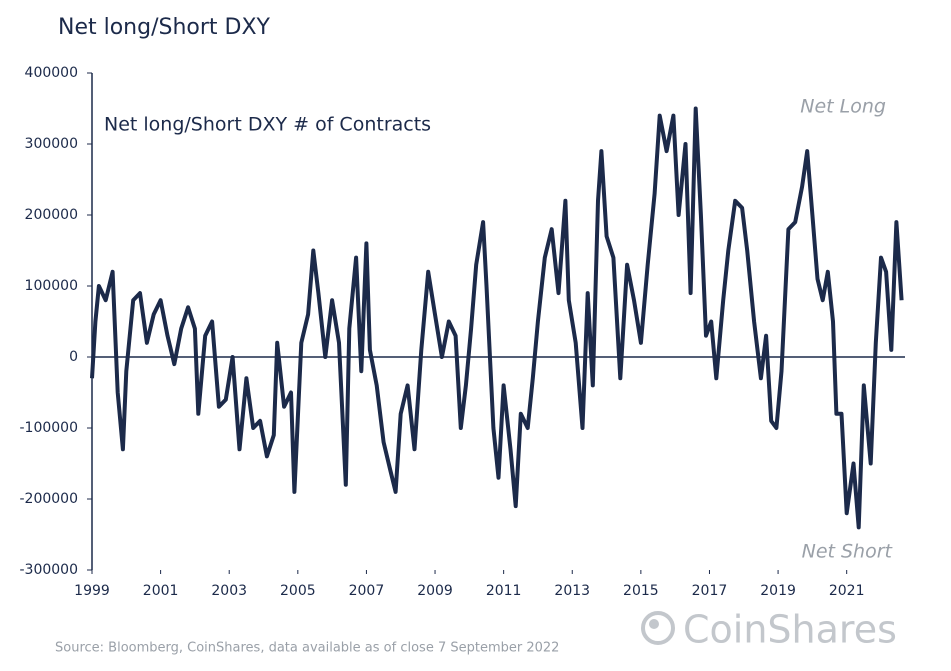  I want to click on x-tick-label: 1999, so click(92, 591).